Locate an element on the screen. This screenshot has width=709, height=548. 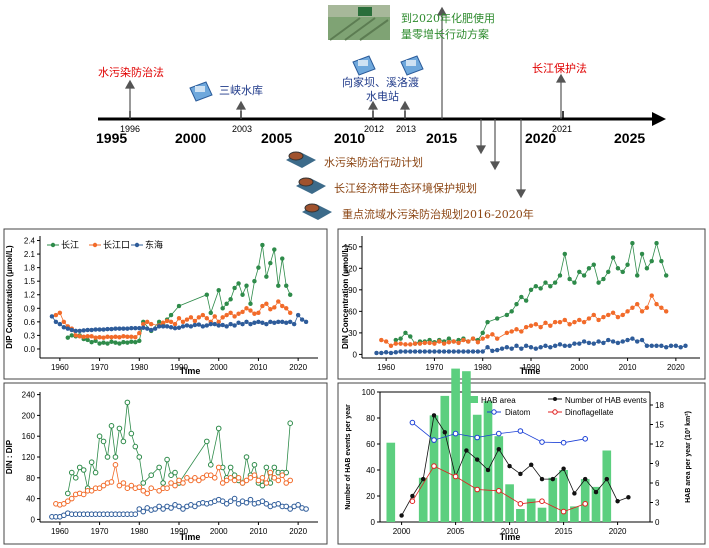
y2-tick-label: 6 is located at coordinates (657, 483).